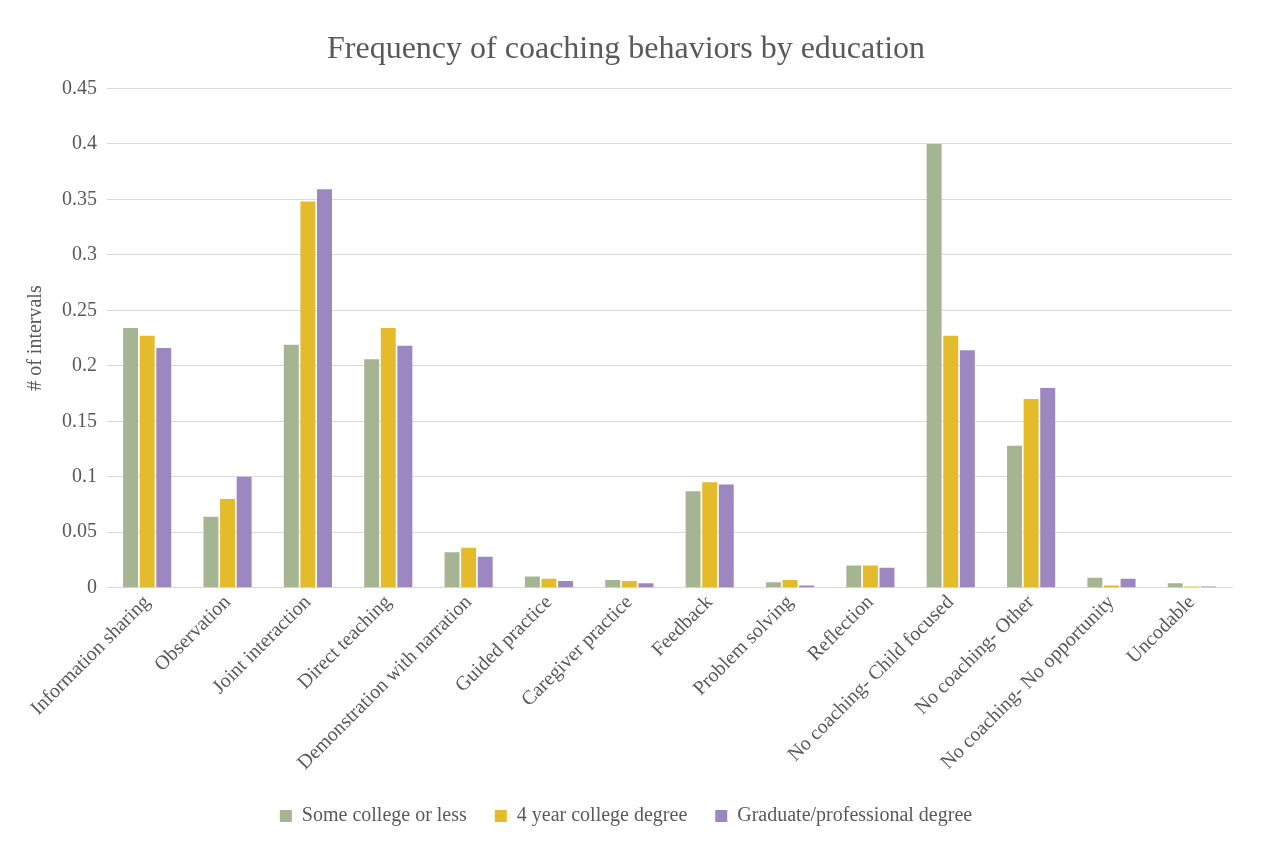 This screenshot has width=1262, height=846. Describe the element at coordinates (84, 142) in the screenshot. I see `y-tick-label: 0.4` at that location.